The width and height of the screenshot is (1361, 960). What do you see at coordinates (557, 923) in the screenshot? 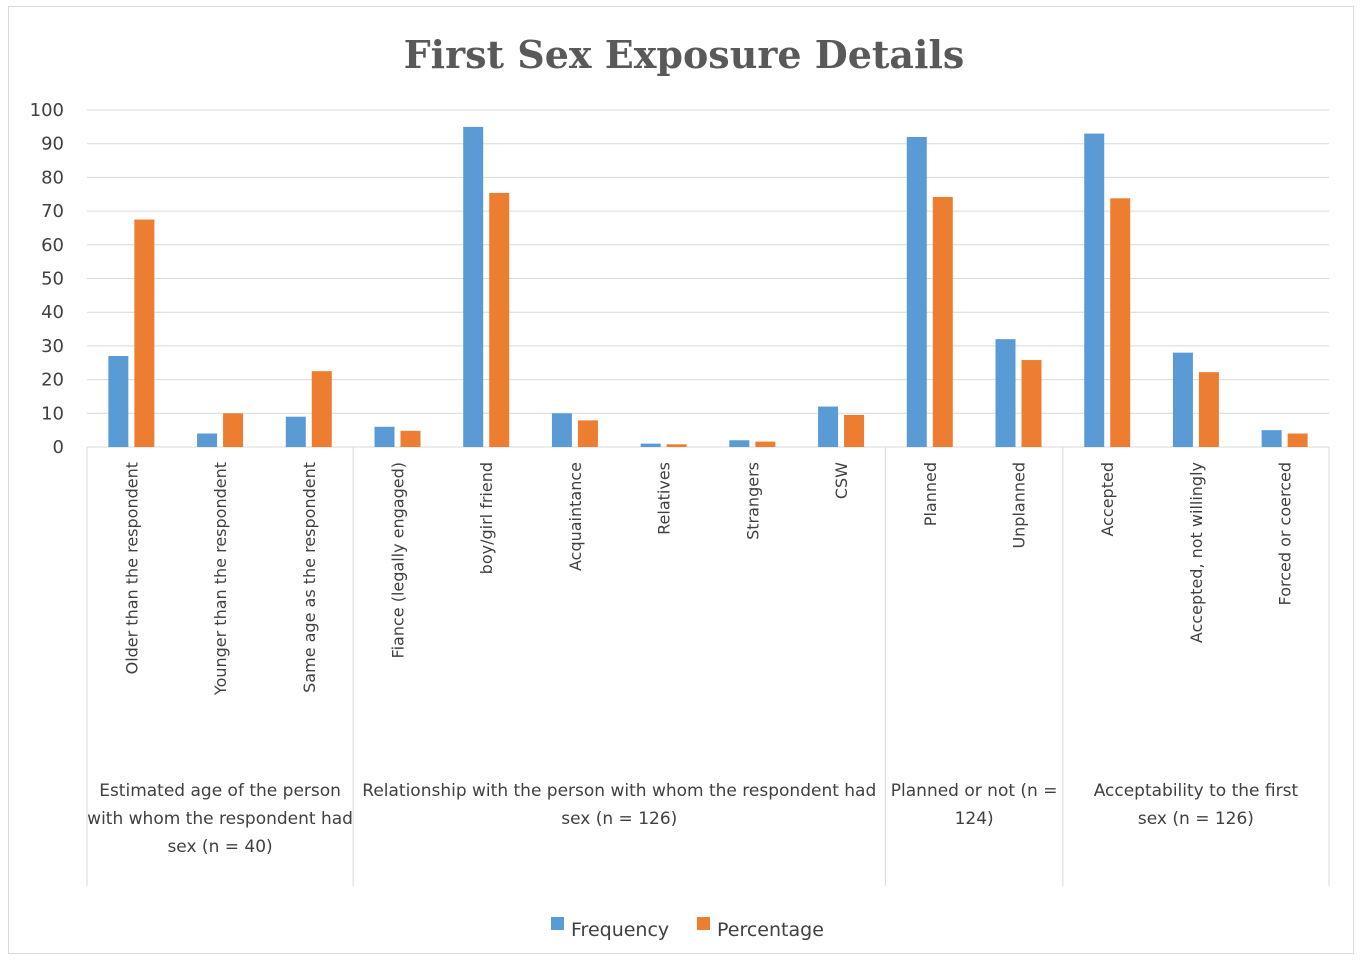
I see `legend-swatch-frequency` at bounding box center [557, 923].